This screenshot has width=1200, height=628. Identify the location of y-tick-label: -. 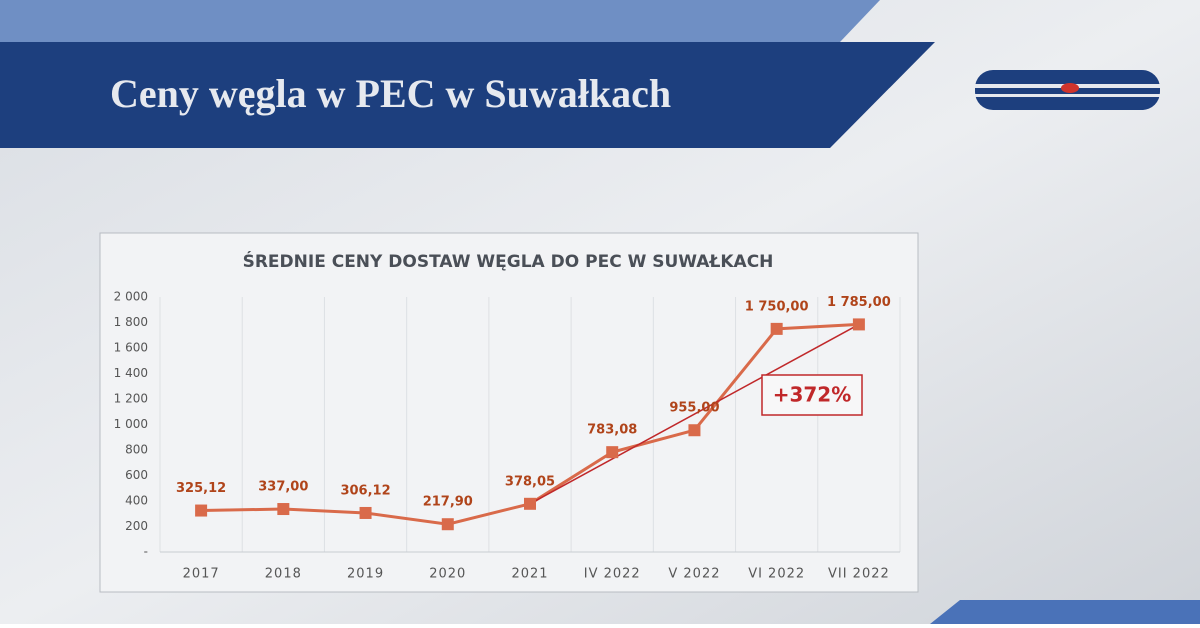
(146, 552).